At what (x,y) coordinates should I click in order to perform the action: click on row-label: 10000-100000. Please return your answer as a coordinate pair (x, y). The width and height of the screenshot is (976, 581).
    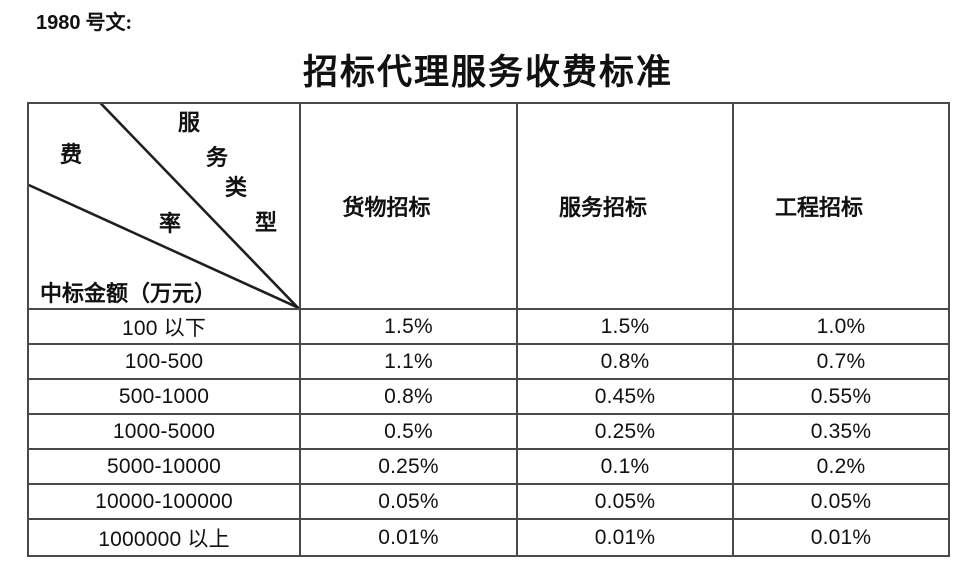
    Looking at the image, I should click on (165, 502).